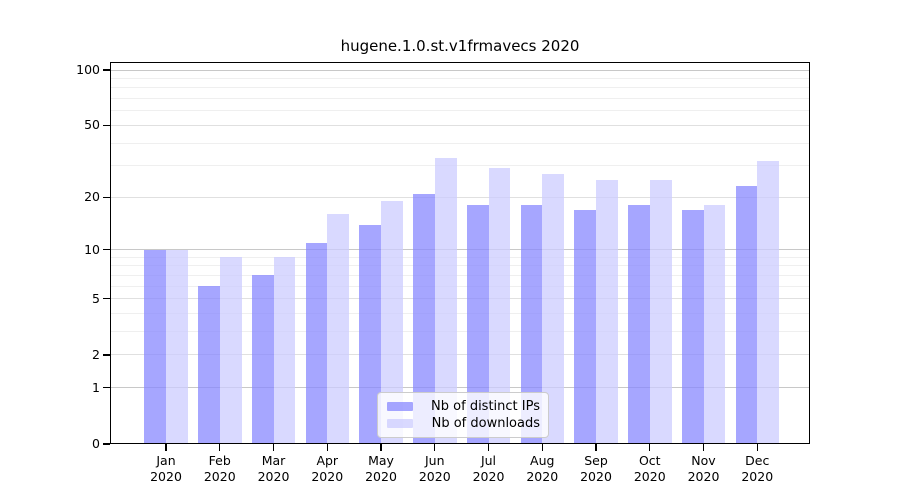 This screenshot has width=900, height=500. I want to click on bar-downloads-apr, so click(338, 329).